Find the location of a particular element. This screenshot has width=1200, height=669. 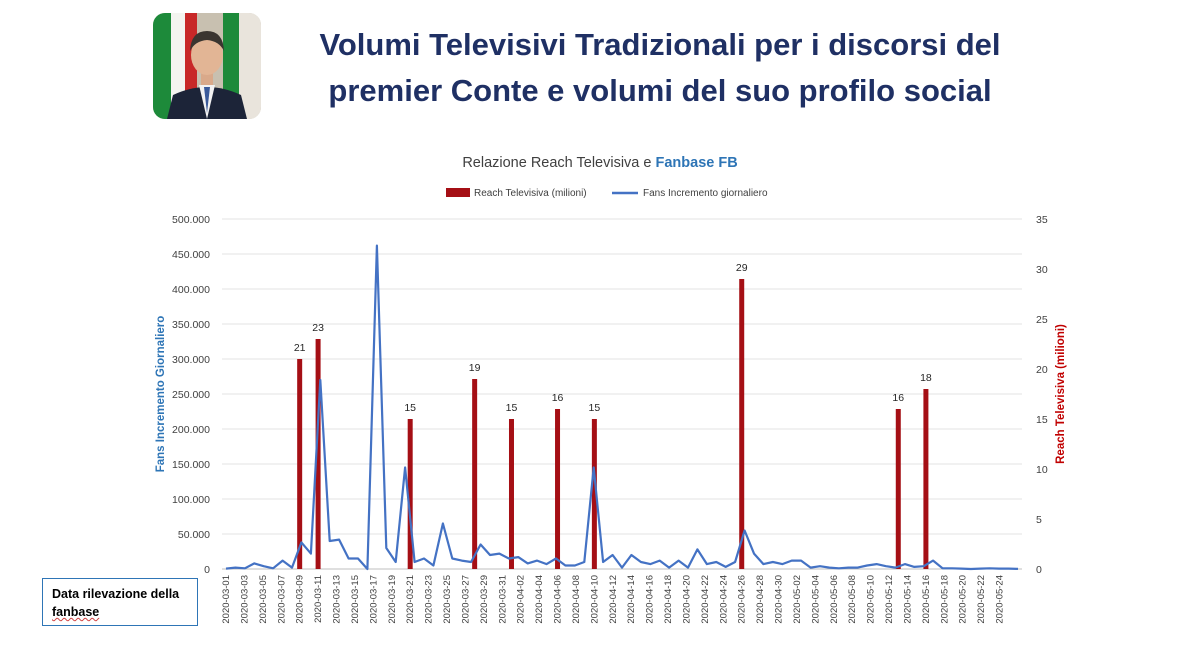

x-tick-label: 2020-04-28 is located at coordinates (760, 599).